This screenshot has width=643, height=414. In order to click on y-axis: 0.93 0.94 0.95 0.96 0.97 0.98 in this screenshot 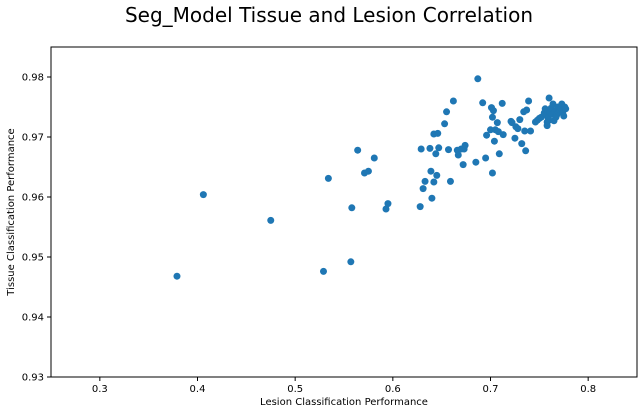, I will do `click(36, 228)`.